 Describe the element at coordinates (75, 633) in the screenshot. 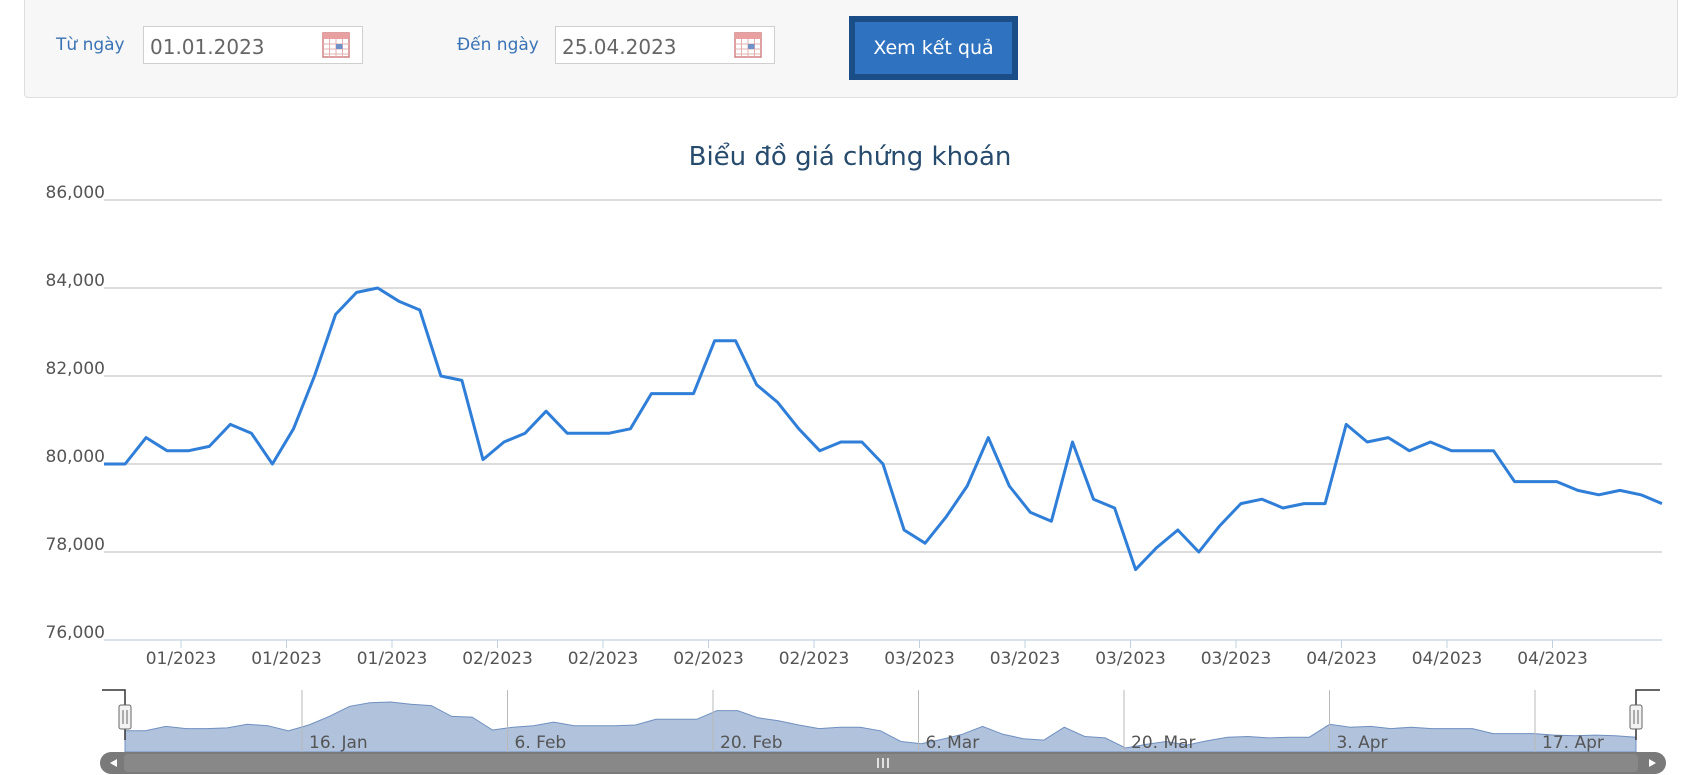

I see `y-tick-label: 76,000` at that location.